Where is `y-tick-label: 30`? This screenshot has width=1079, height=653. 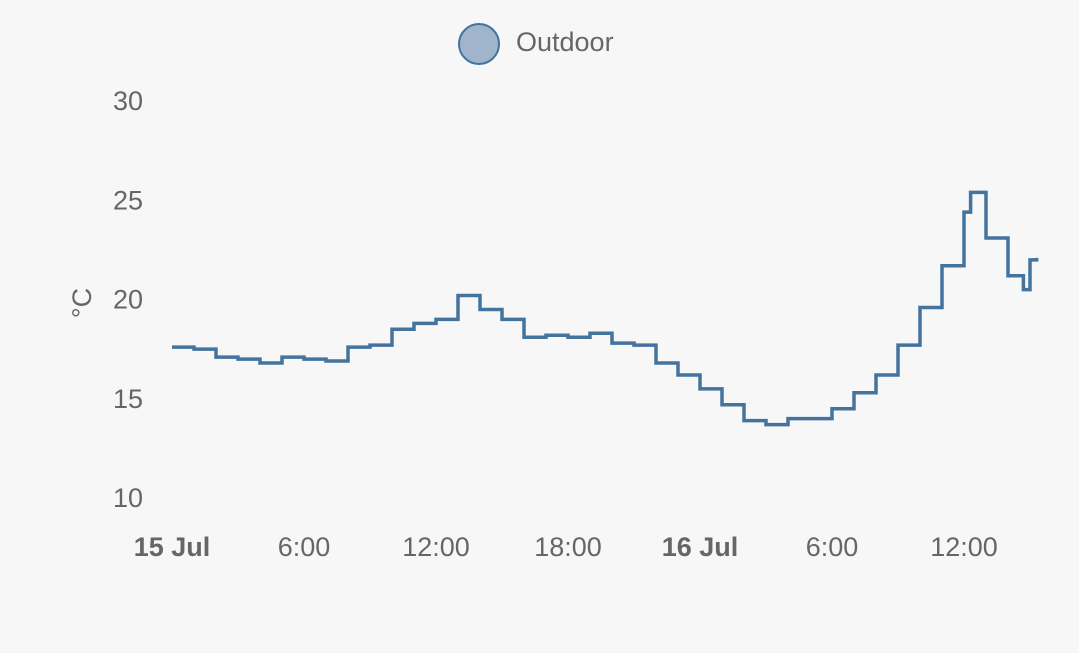
y-tick-label: 30 is located at coordinates (128, 101).